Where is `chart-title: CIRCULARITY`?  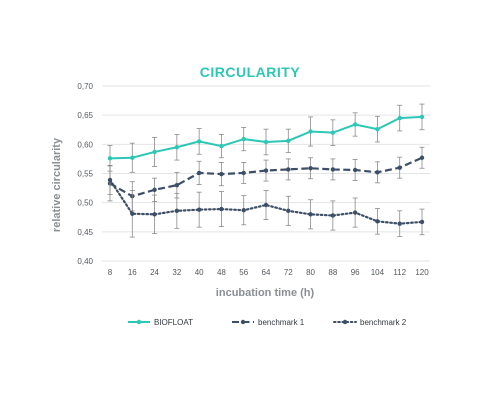
chart-title: CIRCULARITY is located at coordinates (250, 72).